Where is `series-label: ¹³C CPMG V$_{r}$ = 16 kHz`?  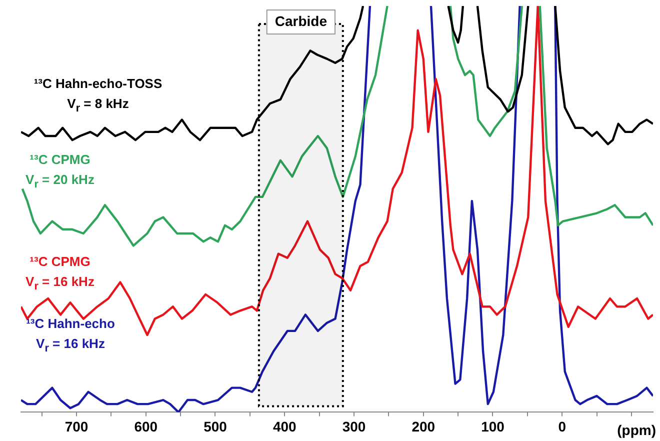 series-label: ¹³C CPMG V$_{r}$ = 16 kHz is located at coordinates (60, 274).